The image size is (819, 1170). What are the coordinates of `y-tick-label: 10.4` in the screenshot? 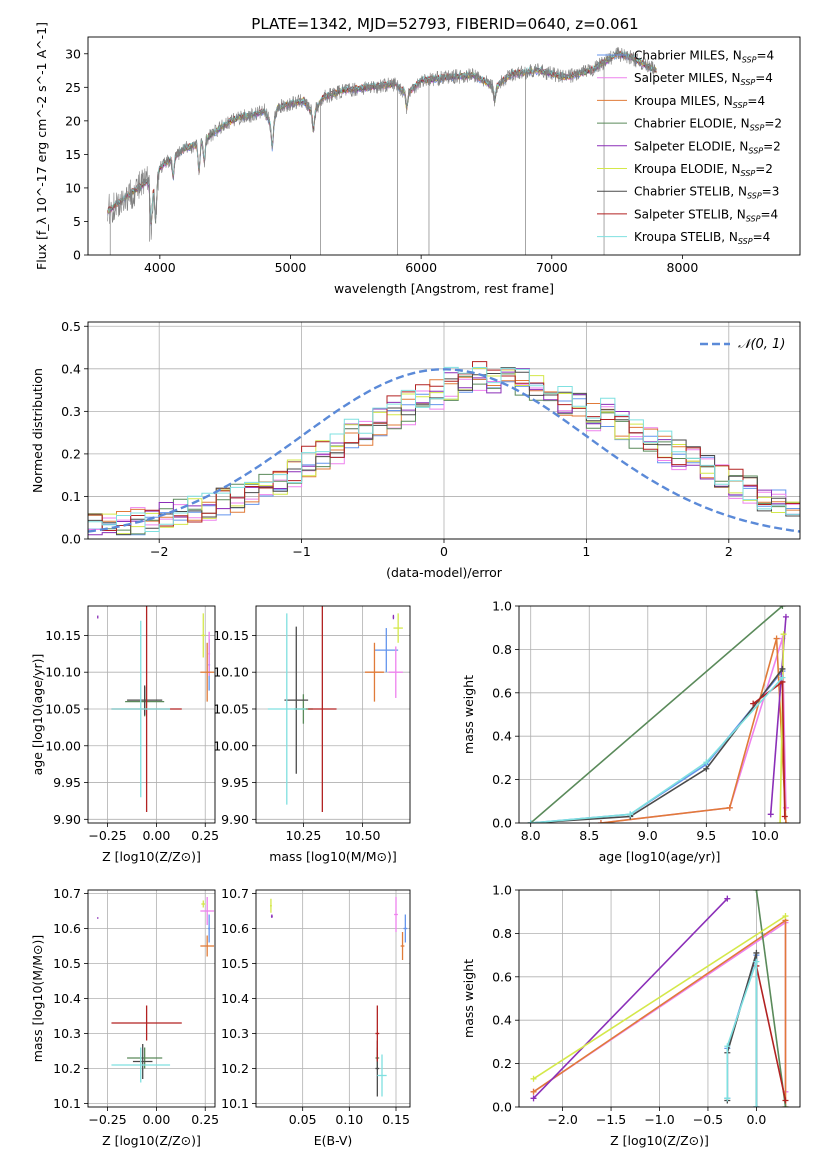 It's located at (67, 998).